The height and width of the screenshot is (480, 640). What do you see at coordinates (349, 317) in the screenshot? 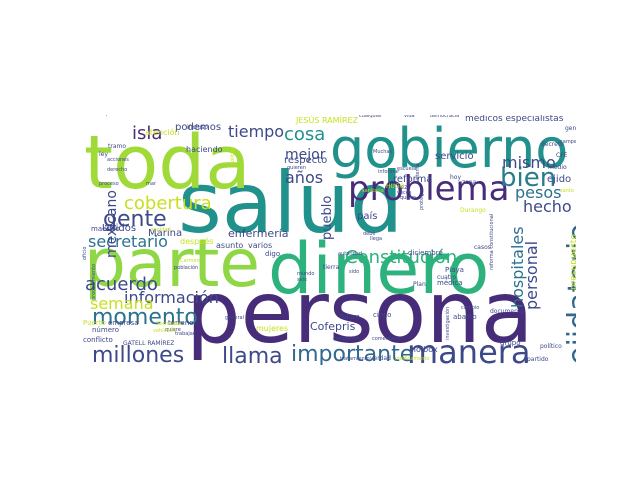
I see `cloud-word: Tulum` at bounding box center [349, 317].